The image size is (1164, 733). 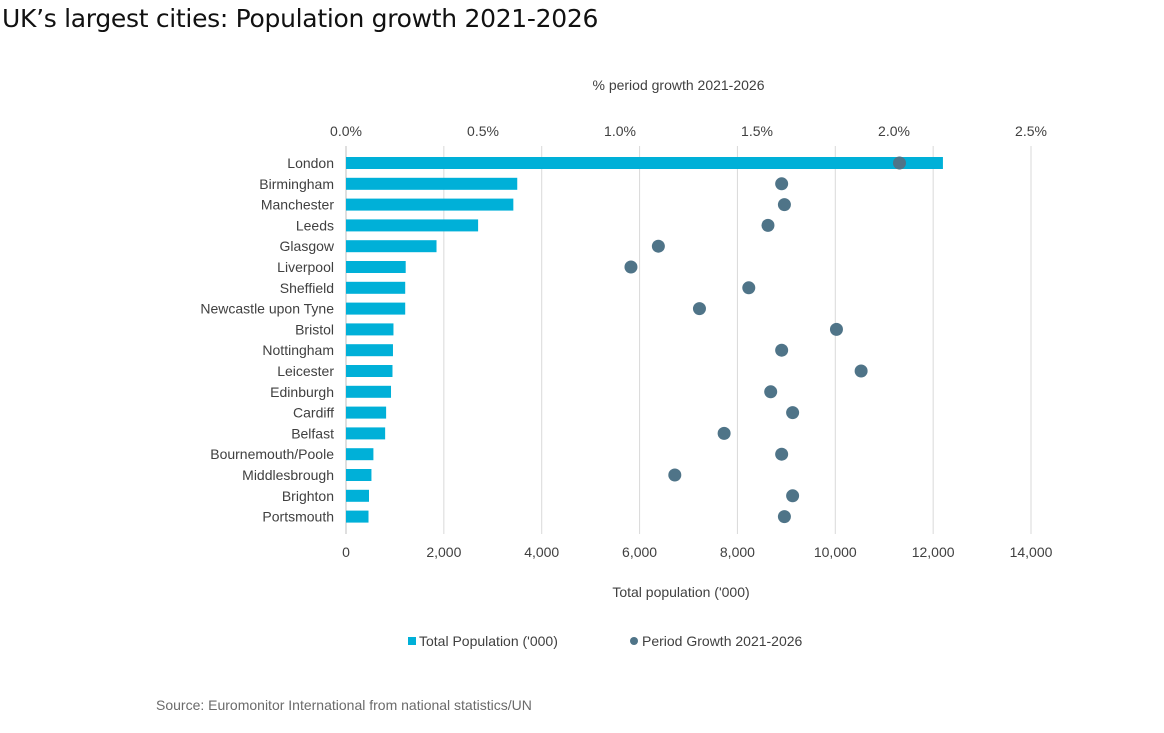 What do you see at coordinates (346, 131) in the screenshot?
I see `x-top-tick-label: 0.0%` at bounding box center [346, 131].